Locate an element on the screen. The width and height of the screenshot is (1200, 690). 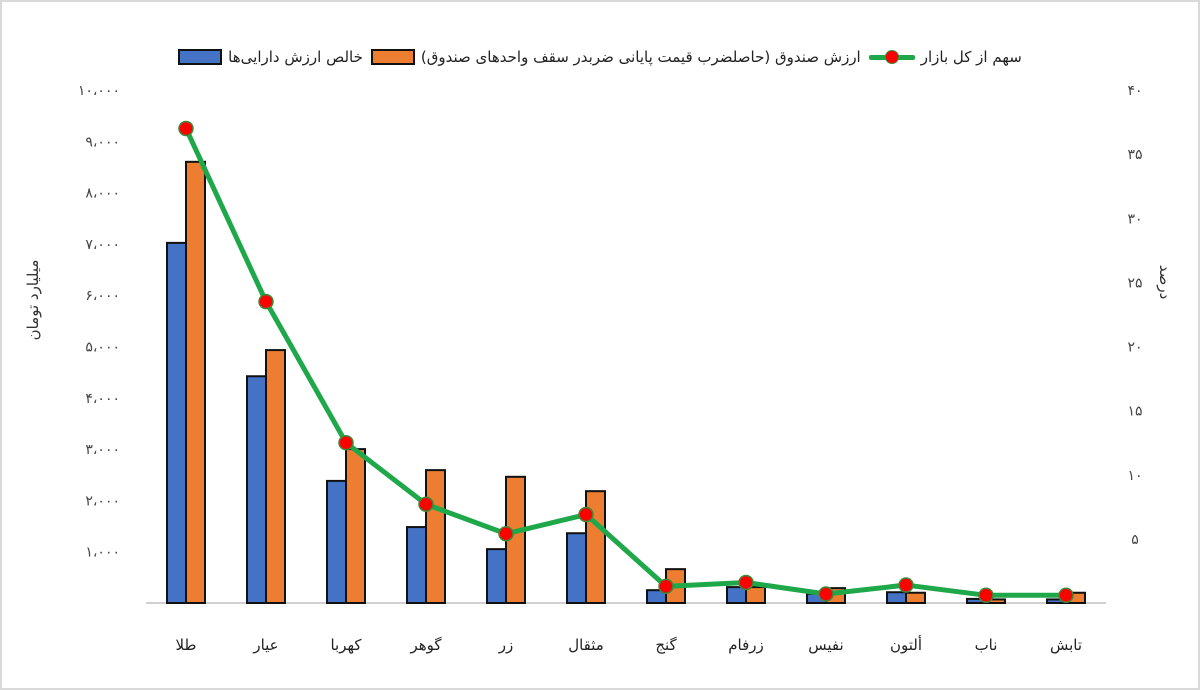
x-tick-label: طلا is located at coordinates (186, 645).